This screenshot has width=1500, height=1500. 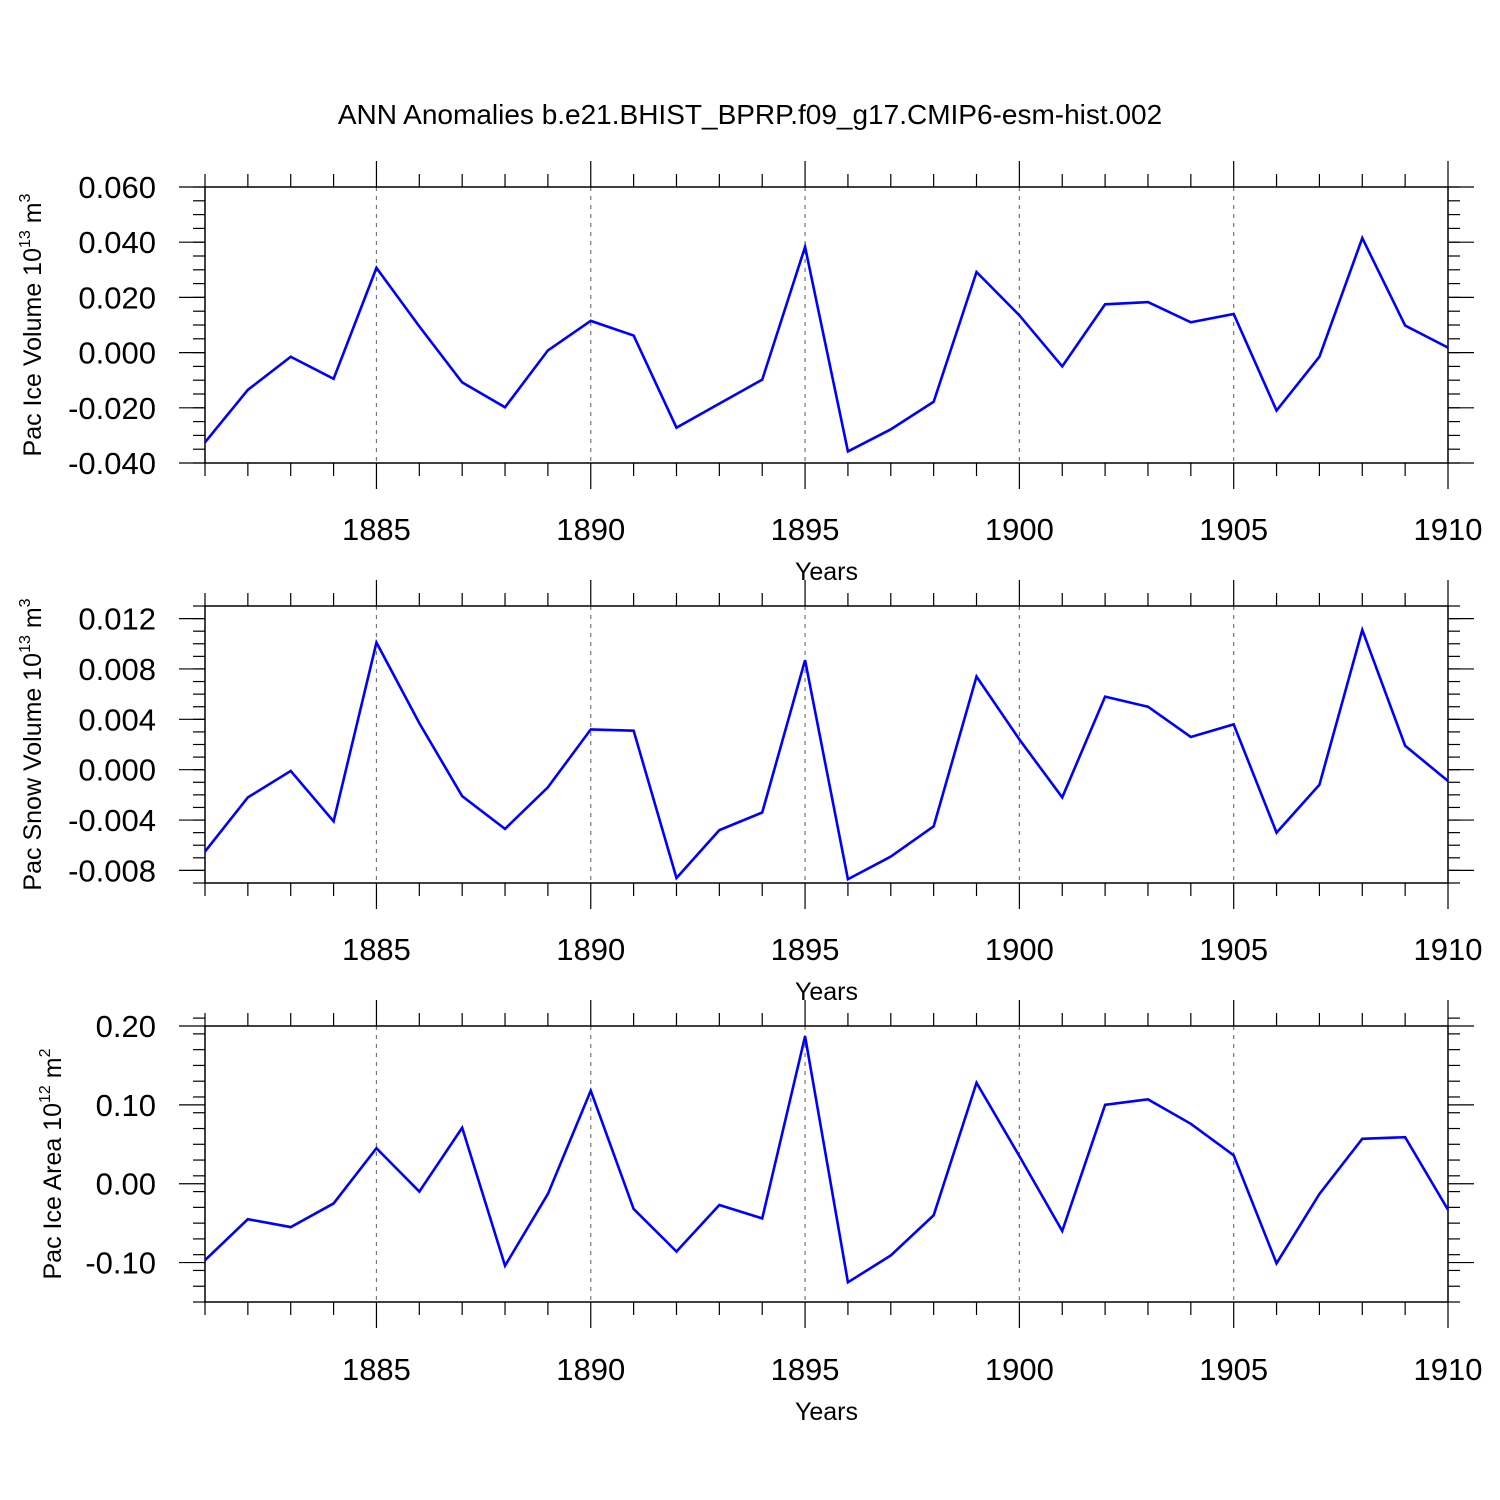 I want to click on y-axis-label-part: Pac Ice Volume 10, so click(x=33, y=352).